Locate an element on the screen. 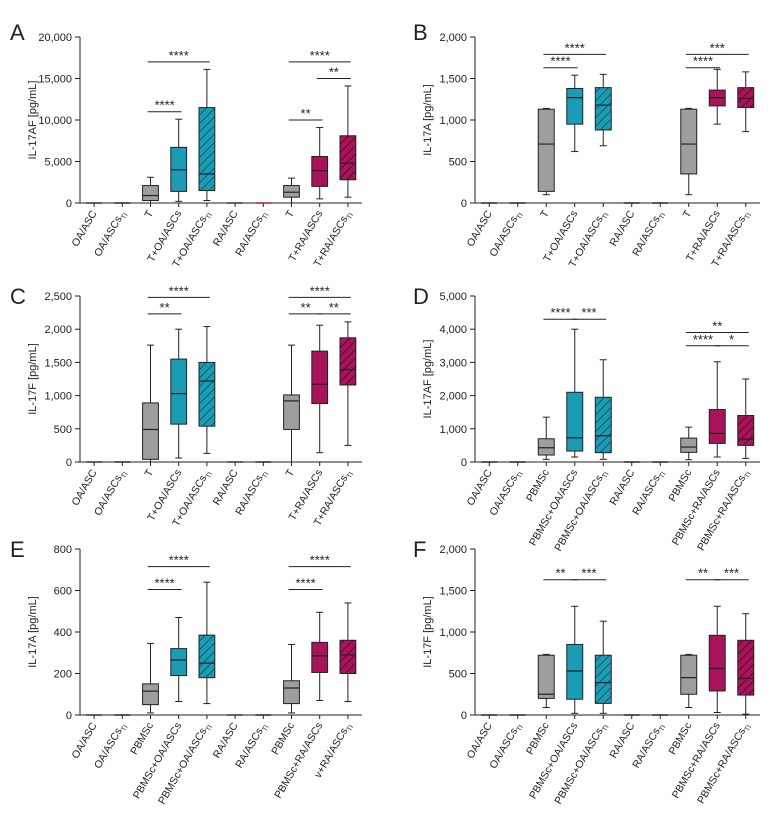 This screenshot has height=816, width=780. y-axis-label: IL-17A [pg/mL] is located at coordinates (428, 120).